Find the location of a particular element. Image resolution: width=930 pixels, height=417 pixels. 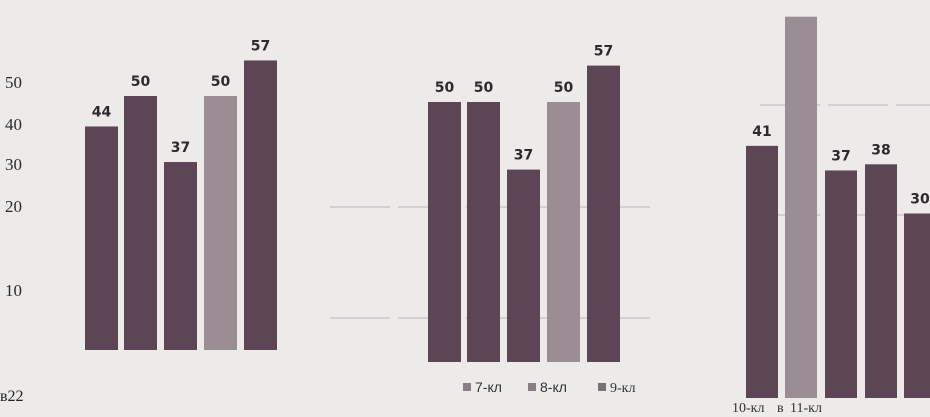

legend-separator: в is located at coordinates (780, 408).